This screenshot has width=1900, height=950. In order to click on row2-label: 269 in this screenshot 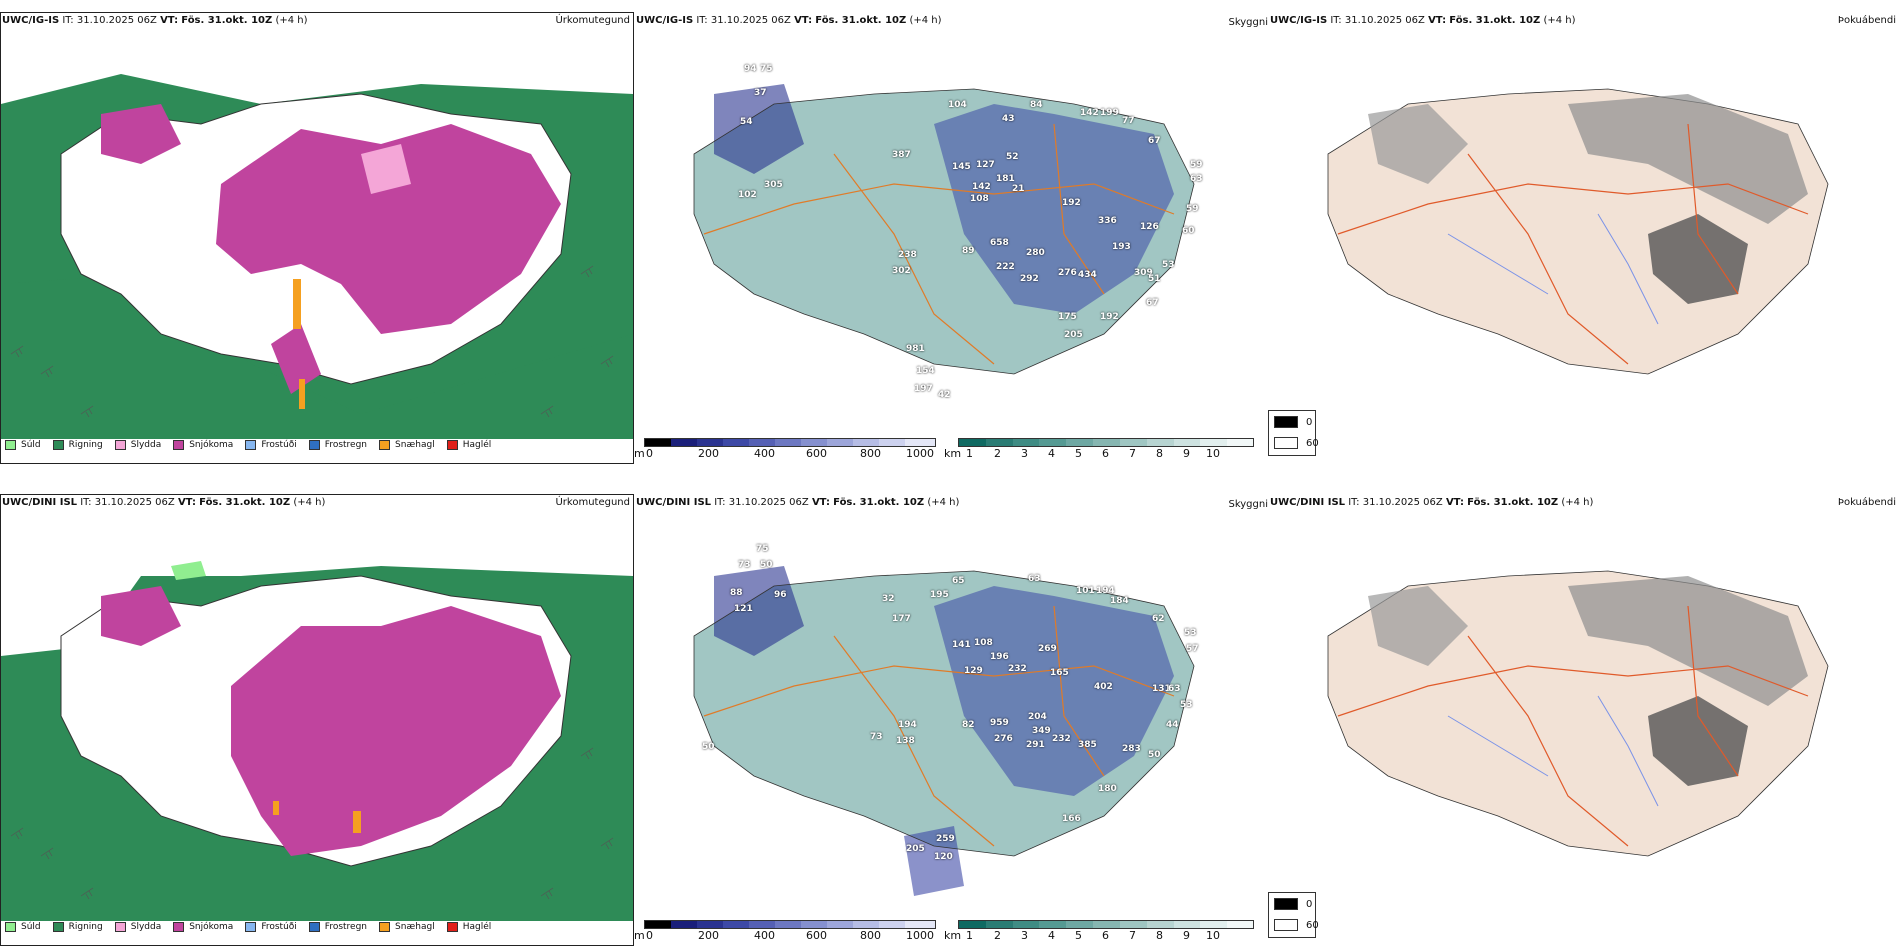, I will do `click(1047, 649)`.